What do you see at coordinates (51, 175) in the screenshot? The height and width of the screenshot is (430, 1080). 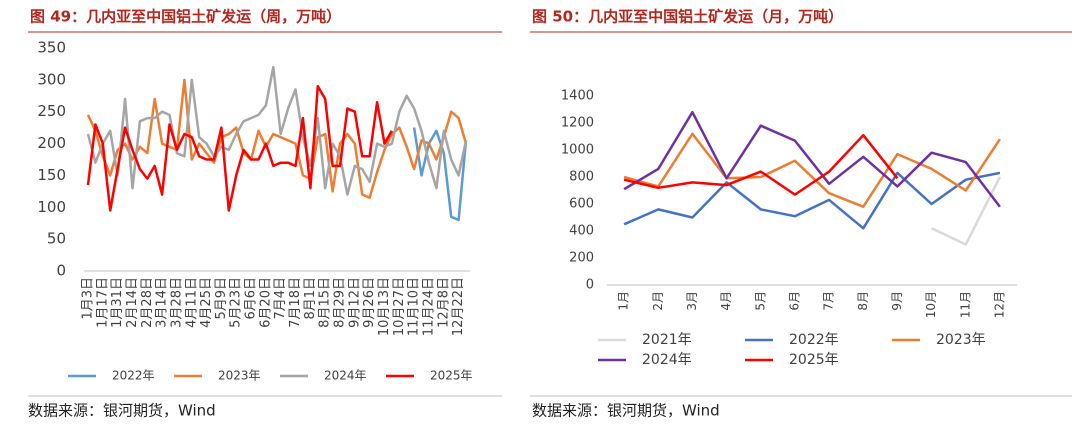 I see `y-tick-label: 150` at bounding box center [51, 175].